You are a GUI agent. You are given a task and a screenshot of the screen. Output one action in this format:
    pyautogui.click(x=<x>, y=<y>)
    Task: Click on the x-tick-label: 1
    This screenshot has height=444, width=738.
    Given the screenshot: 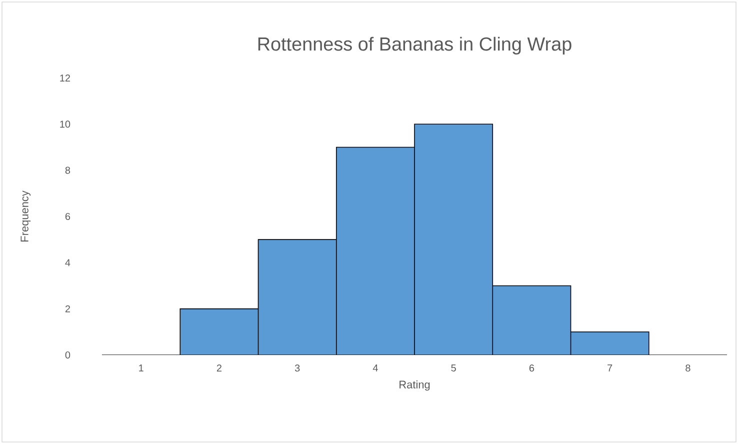 What is the action you would take?
    pyautogui.click(x=141, y=368)
    